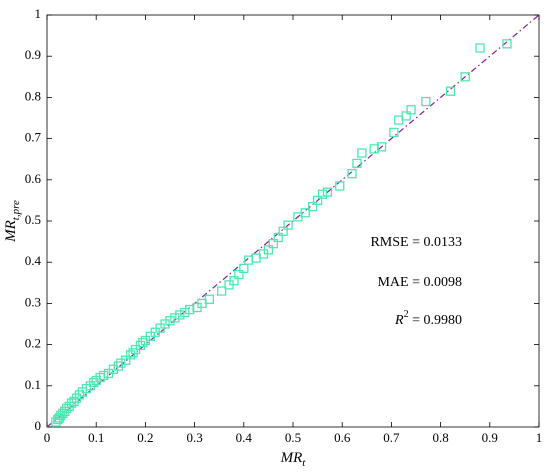 Image resolution: width=550 pixels, height=472 pixels. Describe the element at coordinates (194, 437) in the screenshot. I see `x-tick-label: 0.3` at that location.